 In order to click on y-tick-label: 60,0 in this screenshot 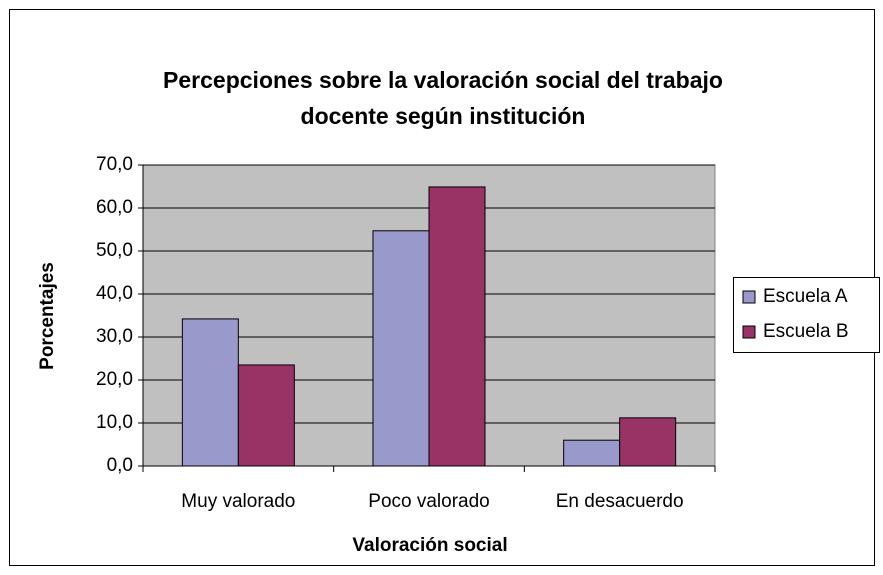, I will do `click(114, 207)`.